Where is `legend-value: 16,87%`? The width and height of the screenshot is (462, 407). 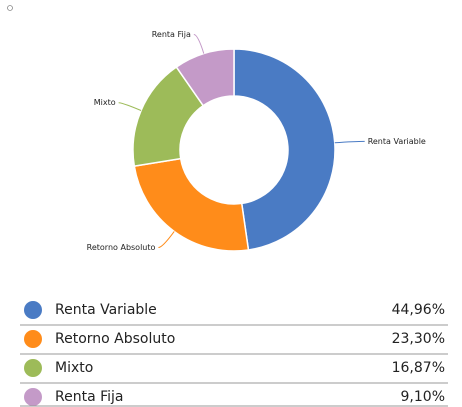
legend-value: 16,87% is located at coordinates (418, 368).